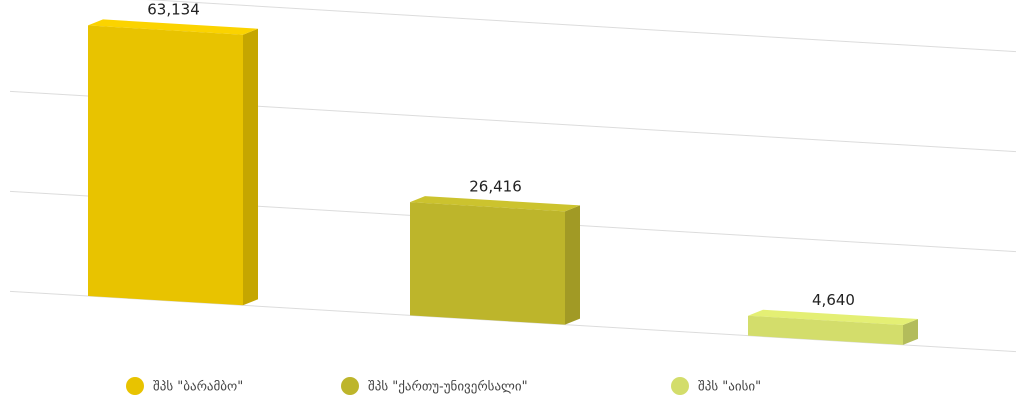 The image size is (1016, 408). I want to click on data-label: 63,134, so click(173, 10).